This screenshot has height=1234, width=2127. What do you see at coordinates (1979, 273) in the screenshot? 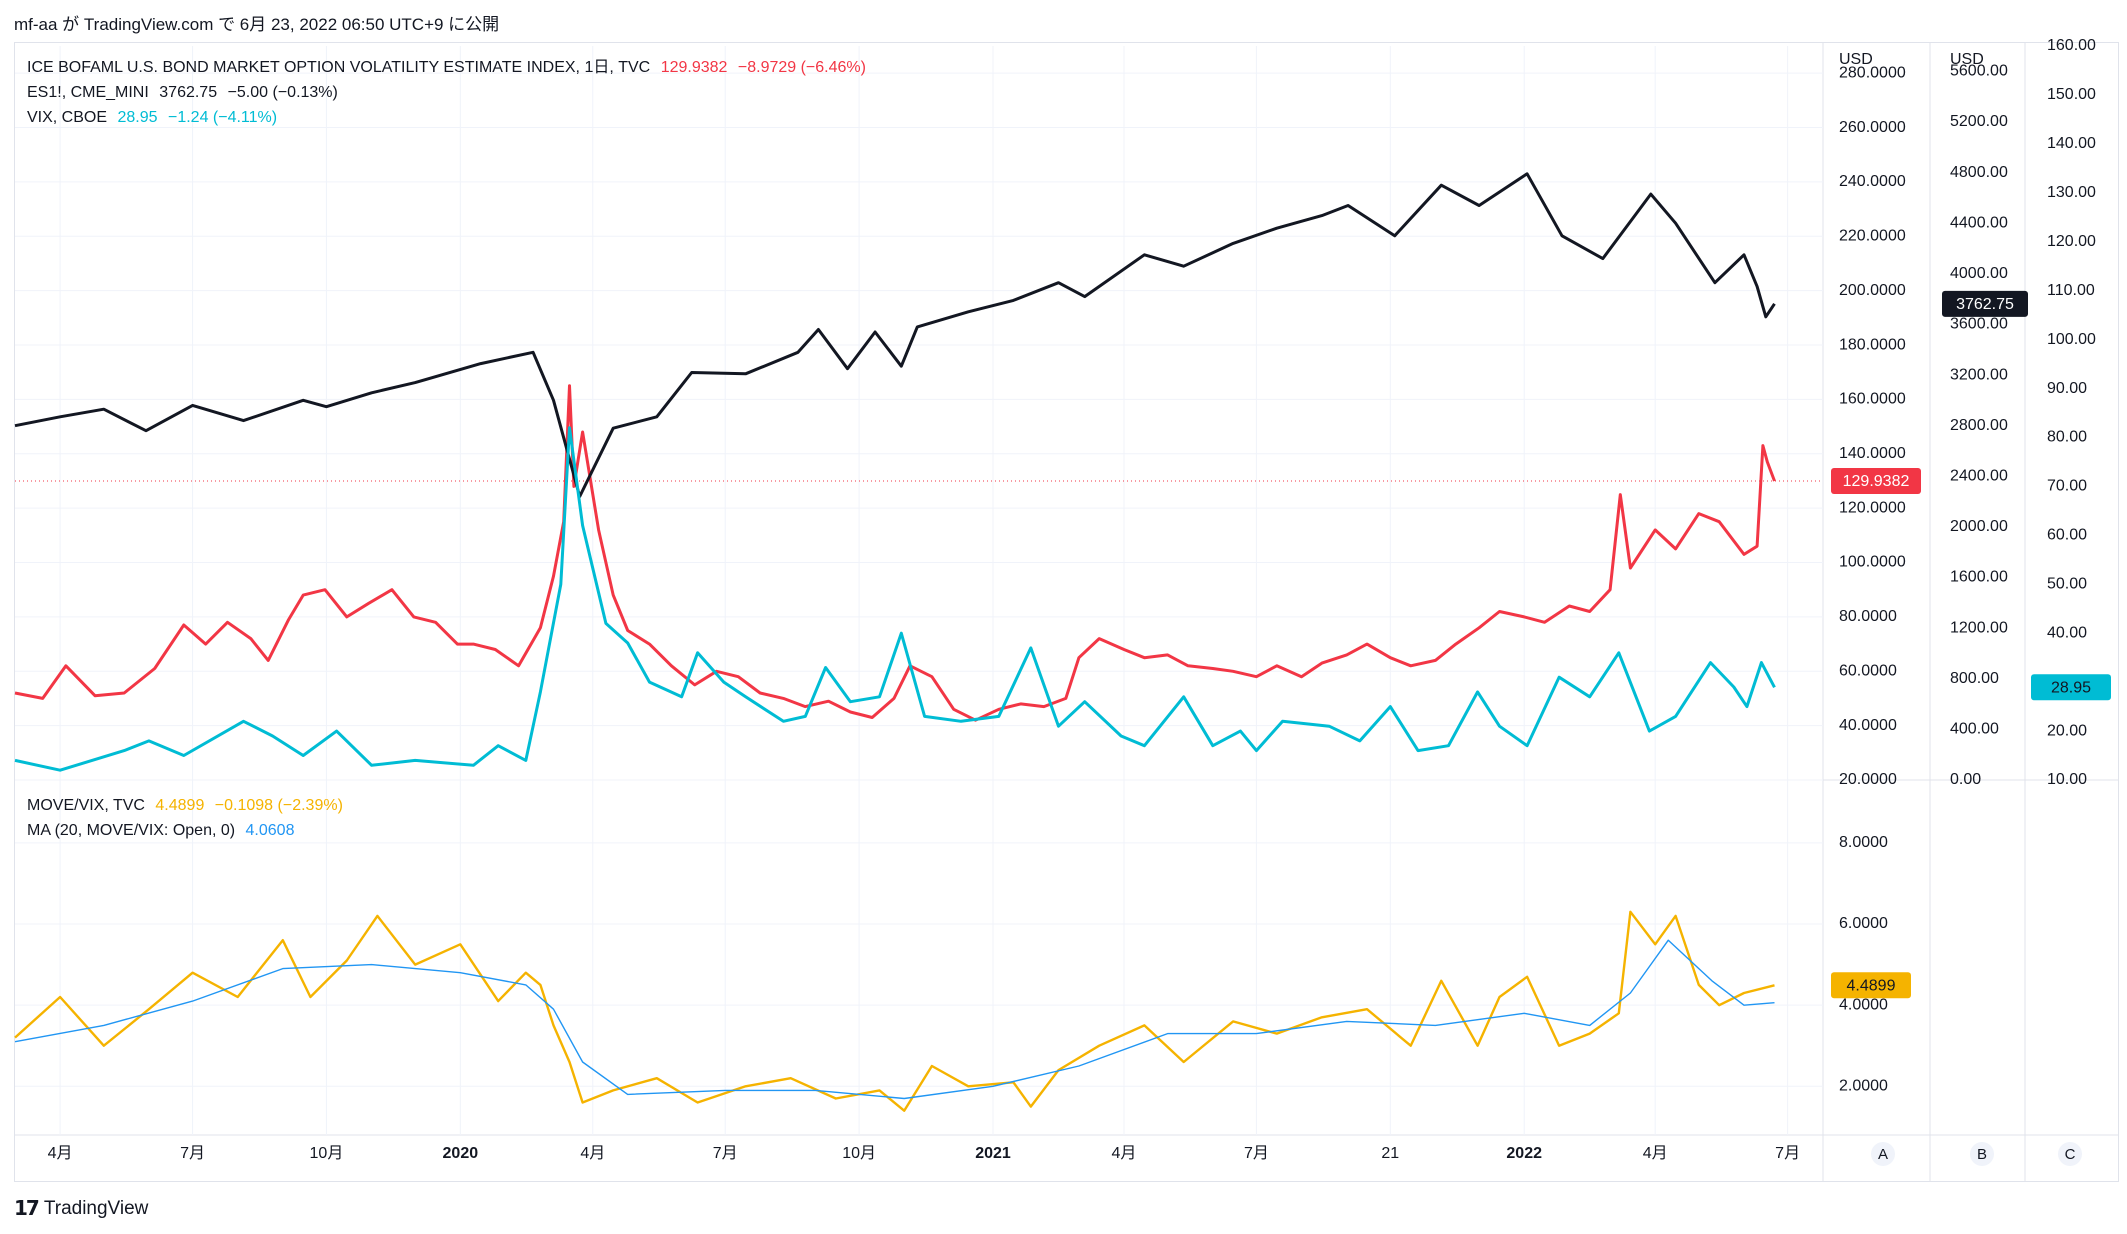
I see `axis-b-tick: 4000.00` at bounding box center [1979, 273].